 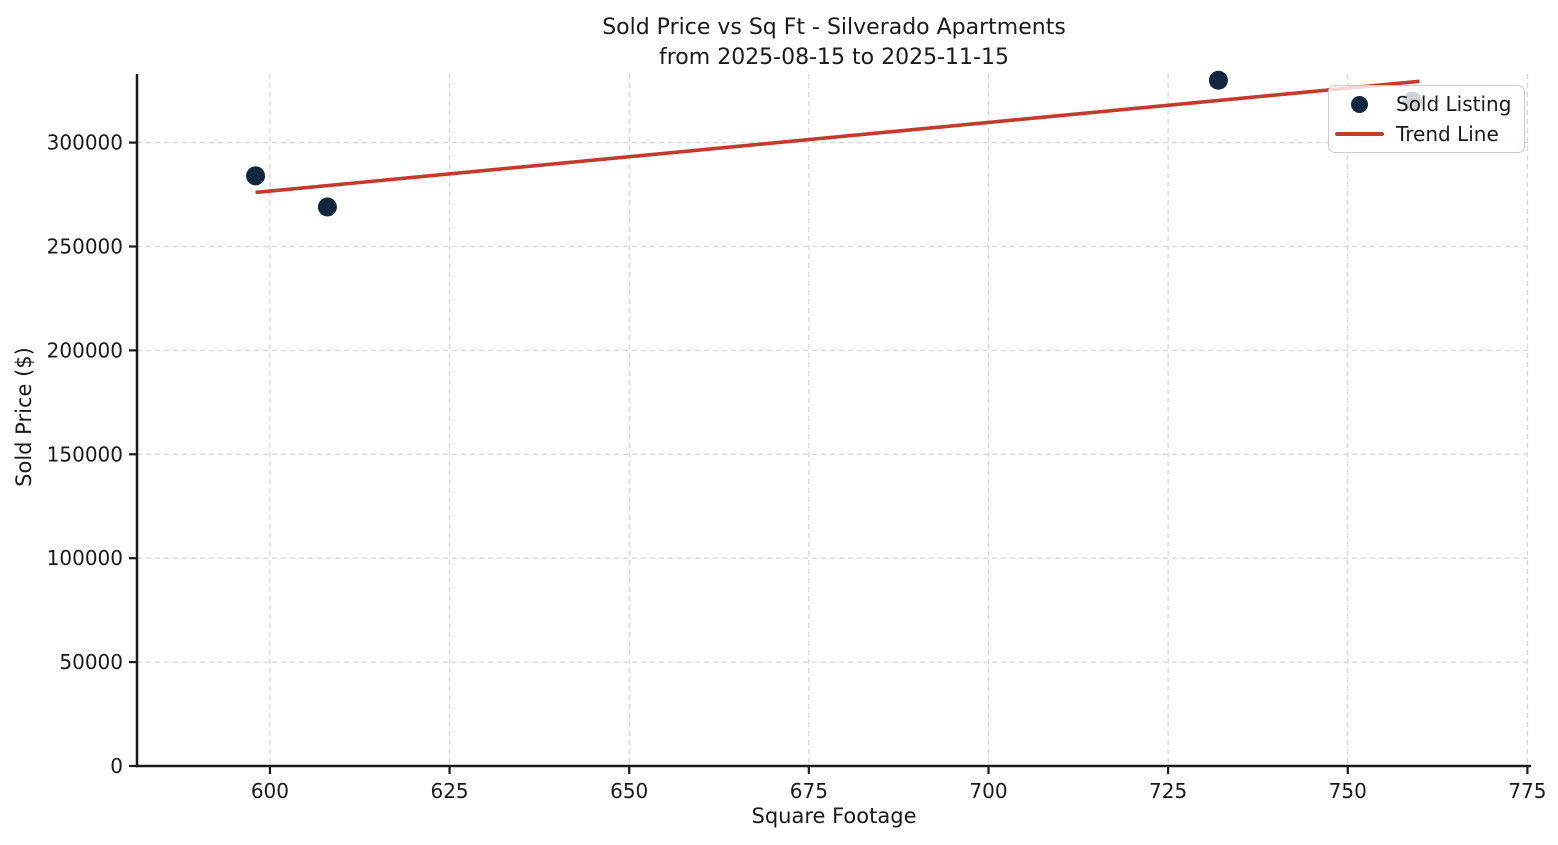 I want to click on legend-item-trend-line: Trend Line, so click(x=1425, y=134).